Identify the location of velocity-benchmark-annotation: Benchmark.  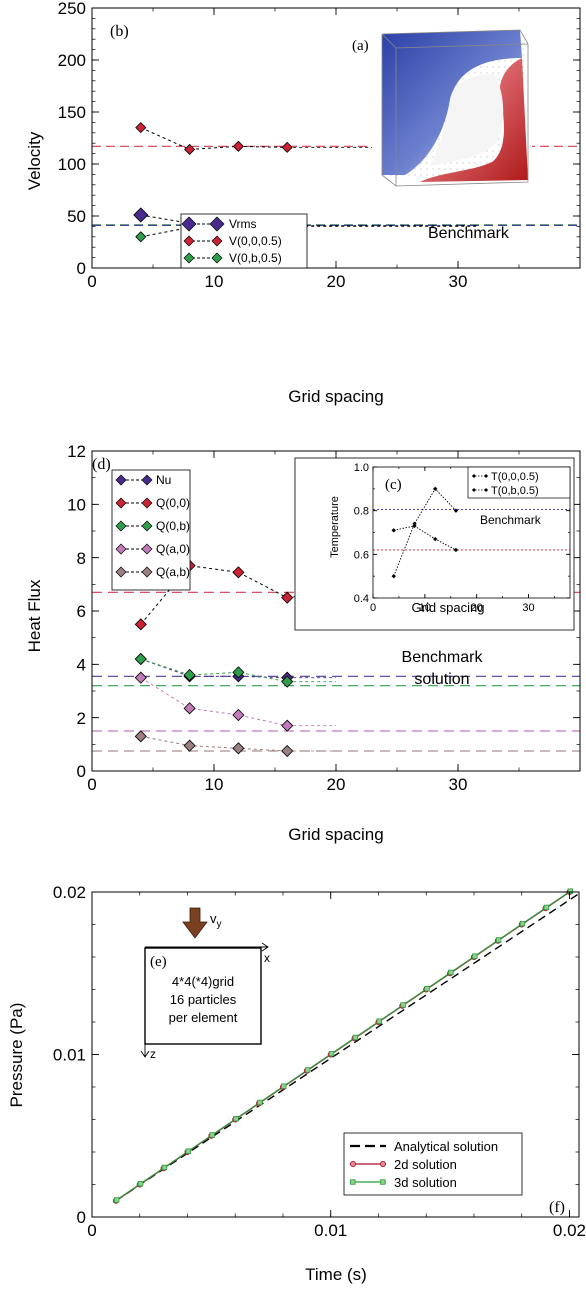
(469, 233).